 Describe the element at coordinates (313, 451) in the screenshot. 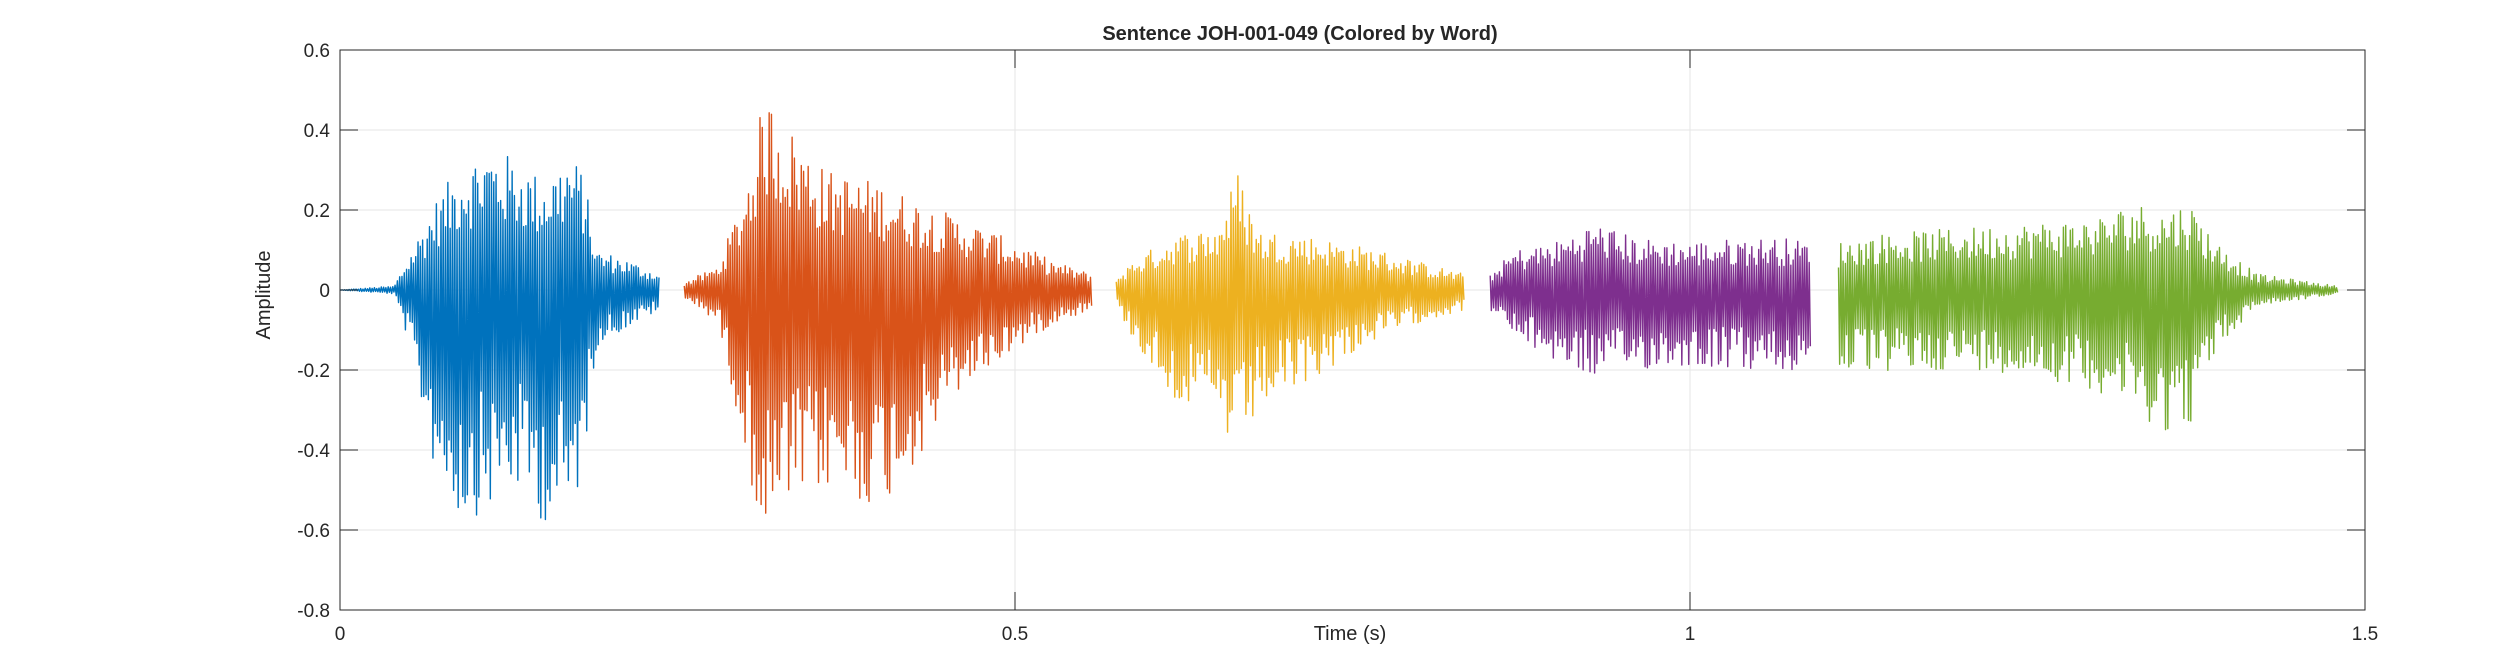

I see `y-tick-label: -0.4` at that location.